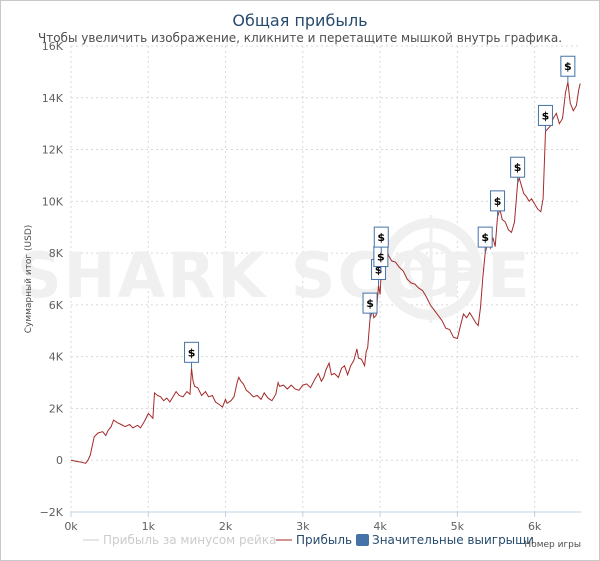  I want to click on legend-item-rake: Прибыль за минусом рейка, so click(179, 540).